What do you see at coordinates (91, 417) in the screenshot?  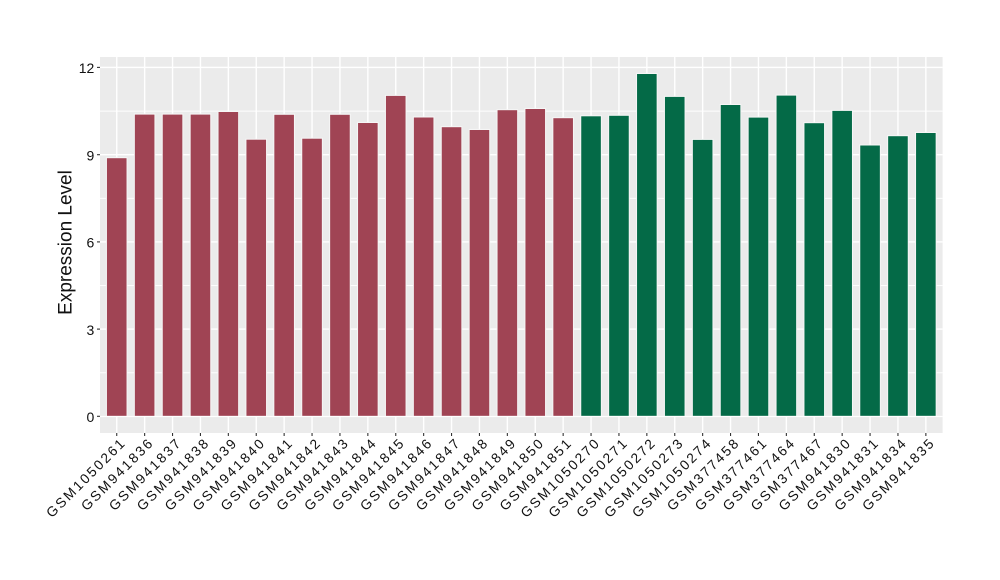 I see `svg-text: 0` at bounding box center [91, 417].